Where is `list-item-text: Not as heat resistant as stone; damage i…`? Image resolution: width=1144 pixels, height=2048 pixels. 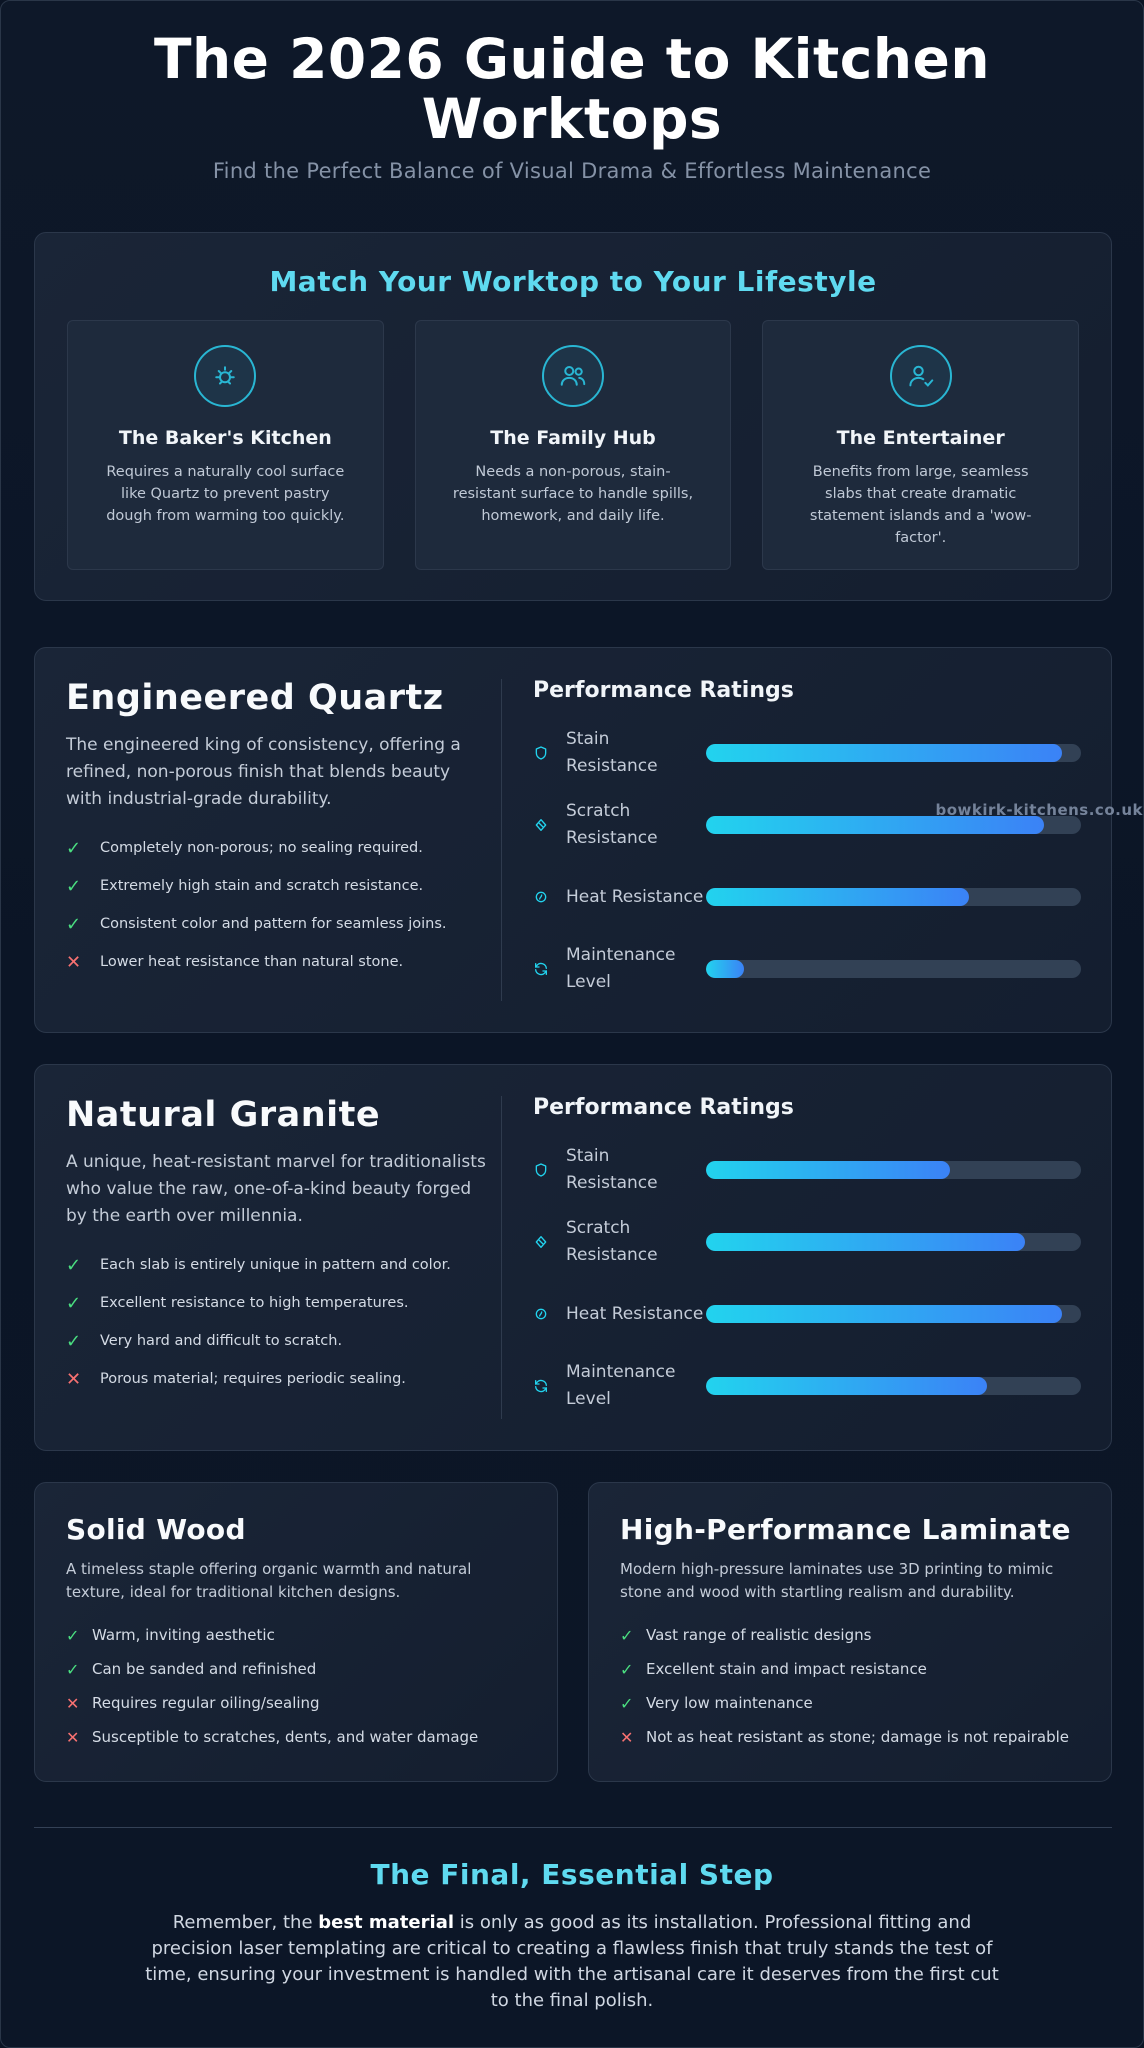
list-item-text: Not as heat resistant as stone; damage i… is located at coordinates (858, 1737).